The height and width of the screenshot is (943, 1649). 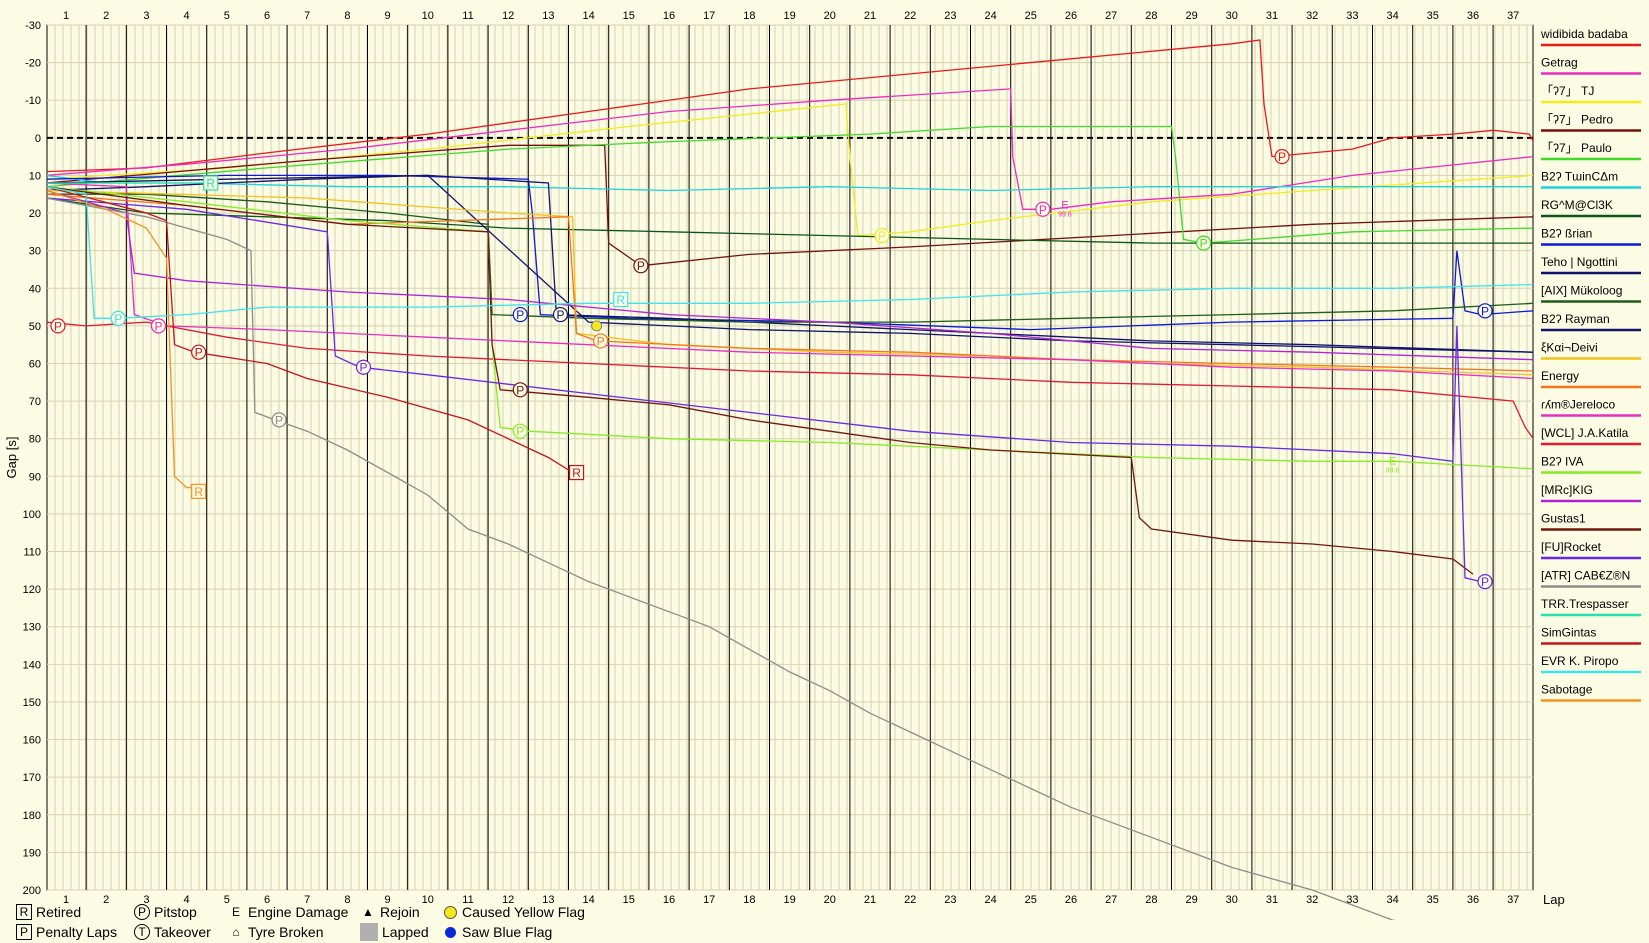 I want to click on legend-entry-22: EVR K. Piropo, so click(x=1580, y=661).